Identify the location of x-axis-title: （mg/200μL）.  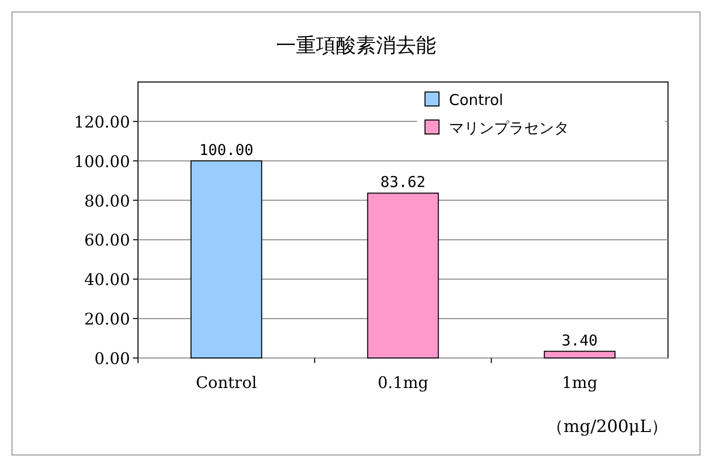
(607, 427).